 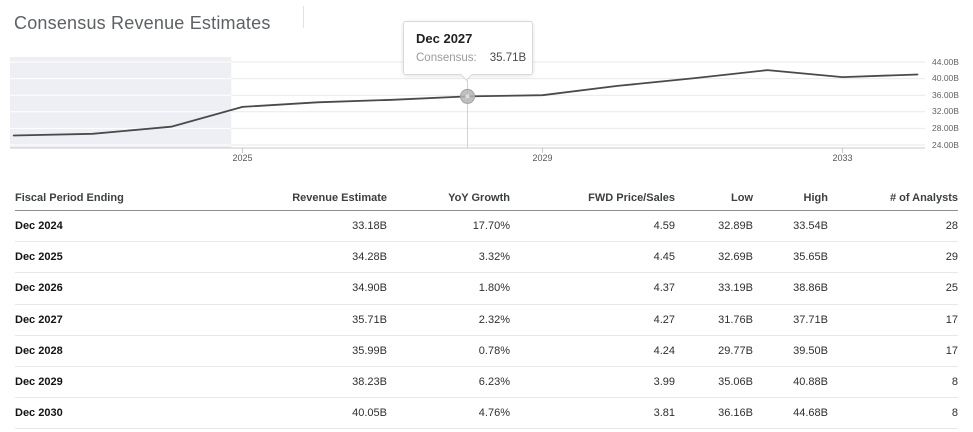 I want to click on x-axis-label: 2033, so click(x=842, y=158).